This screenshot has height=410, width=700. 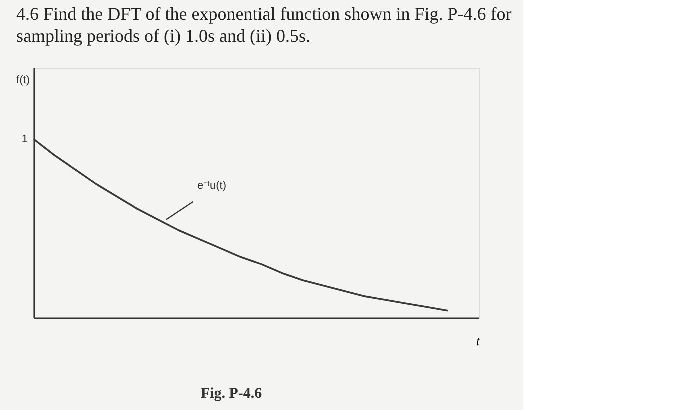 What do you see at coordinates (23, 80) in the screenshot?
I see `text: f(t)` at bounding box center [23, 80].